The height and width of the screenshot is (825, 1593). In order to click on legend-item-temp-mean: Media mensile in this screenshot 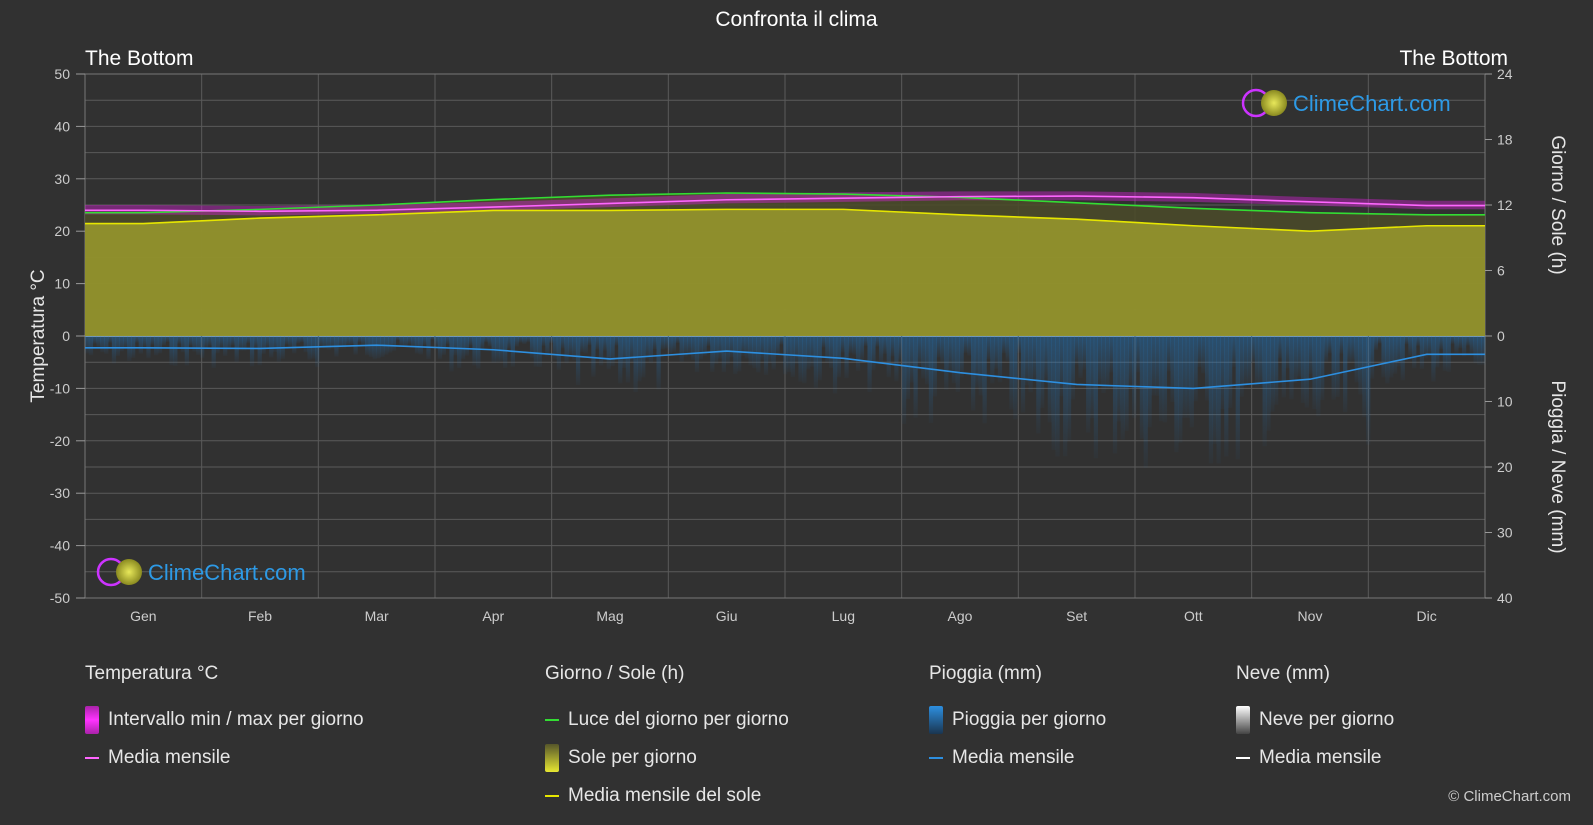, I will do `click(224, 758)`.